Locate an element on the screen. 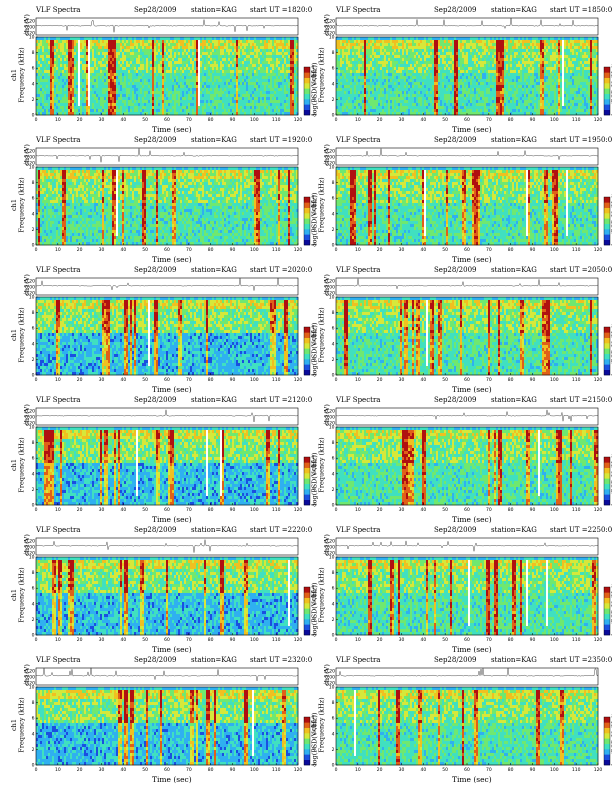  panel-start-time: start UT =2120:0 is located at coordinates (281, 400).